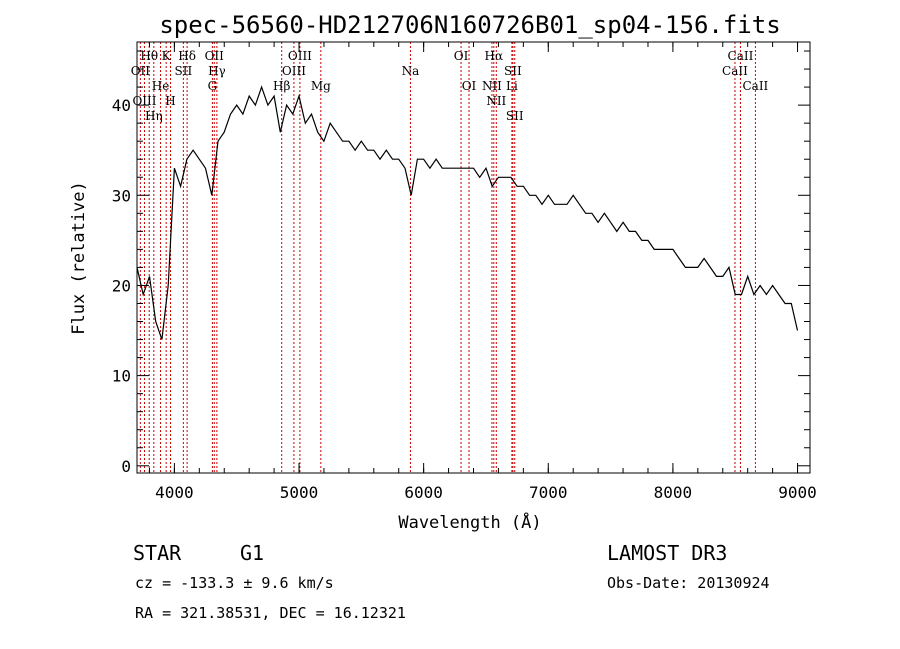 This screenshot has width=900, height=649. What do you see at coordinates (157, 553) in the screenshot?
I see `object-class: STAR` at bounding box center [157, 553].